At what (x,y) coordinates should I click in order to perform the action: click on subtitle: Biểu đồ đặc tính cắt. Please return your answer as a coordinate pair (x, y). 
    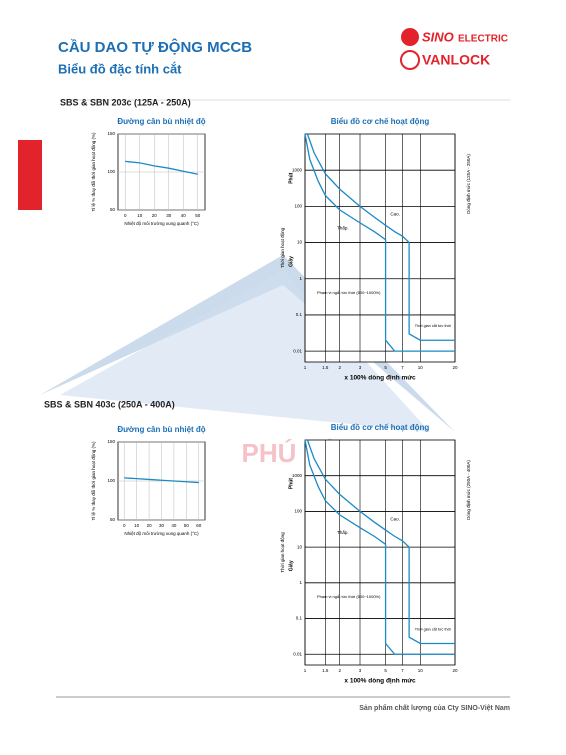
    Looking at the image, I should click on (120, 68).